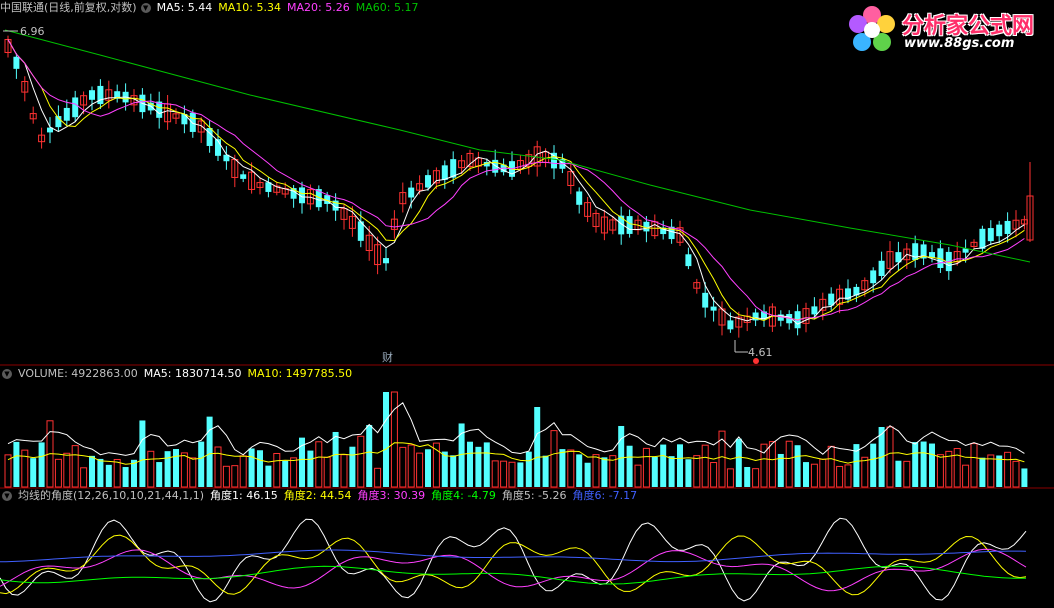 The image size is (1054, 608). I want to click on high-price-label: 6.96, so click(32, 31).